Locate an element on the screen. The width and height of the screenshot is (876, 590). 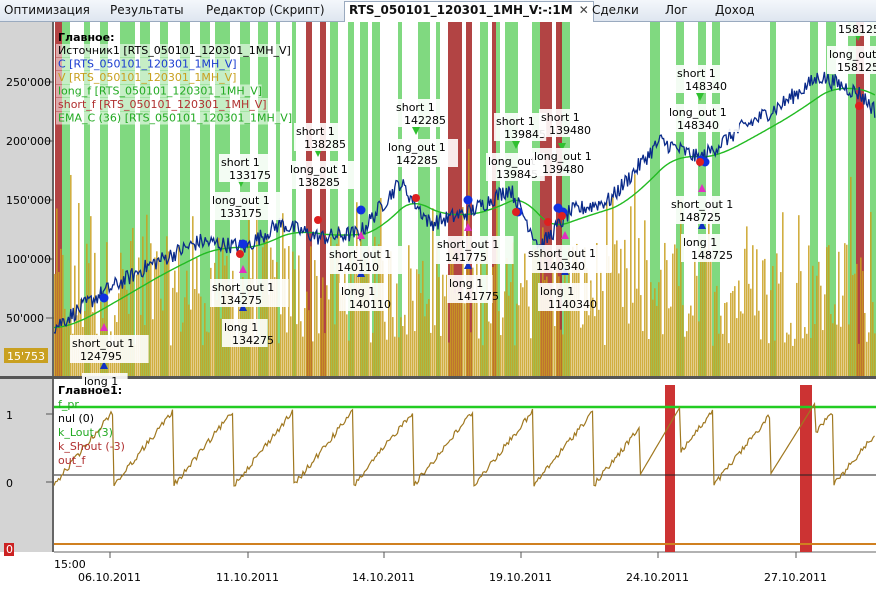
close-icon: ✕ is located at coordinates (583, 10).